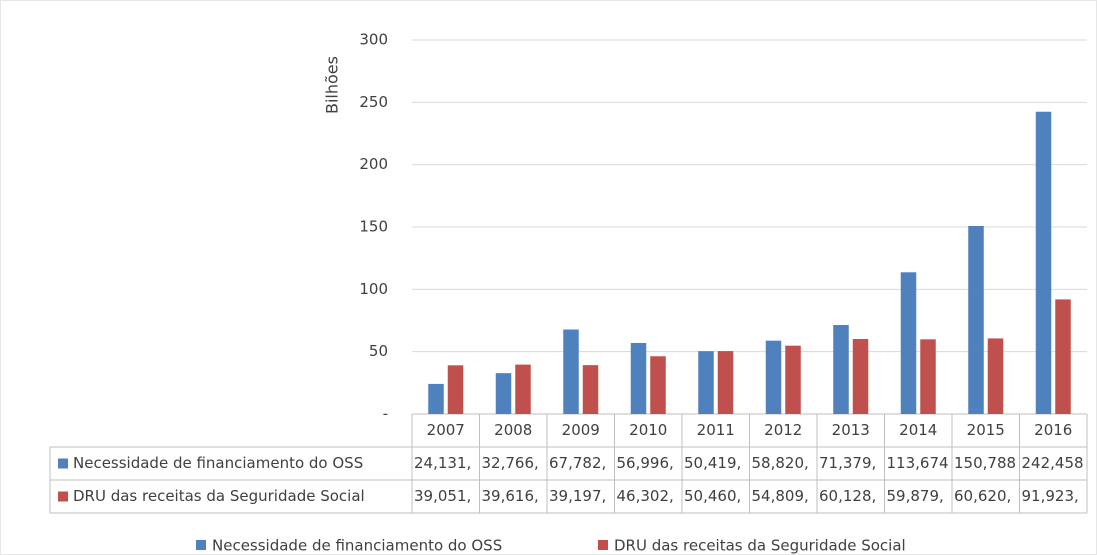 The image size is (1097, 555). I want to click on table-value: 24,131,, so click(442, 463).